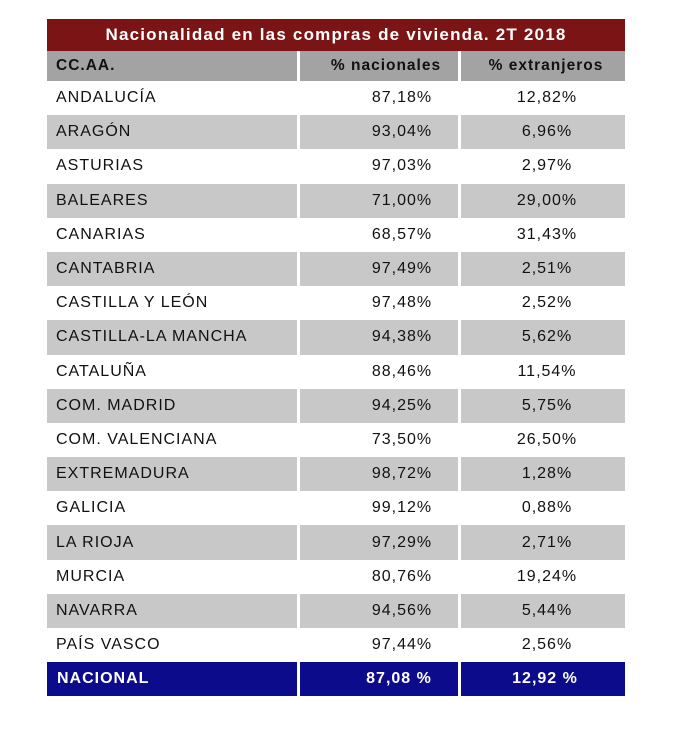  Describe the element at coordinates (172, 474) in the screenshot. I see `cell-region: EXTREMADURA` at that location.